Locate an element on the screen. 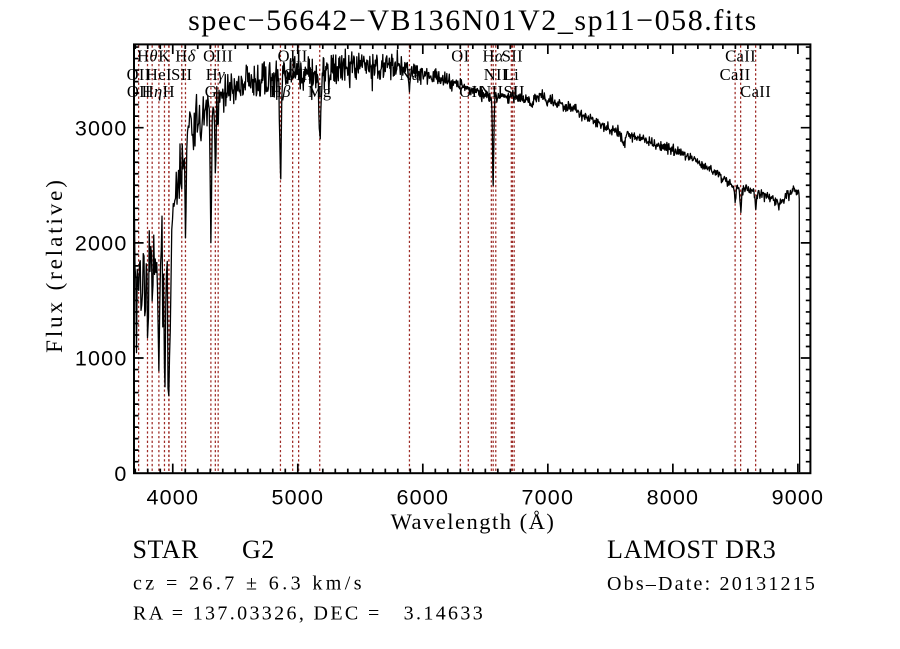  svg-text: 3000 is located at coordinates (101, 128).